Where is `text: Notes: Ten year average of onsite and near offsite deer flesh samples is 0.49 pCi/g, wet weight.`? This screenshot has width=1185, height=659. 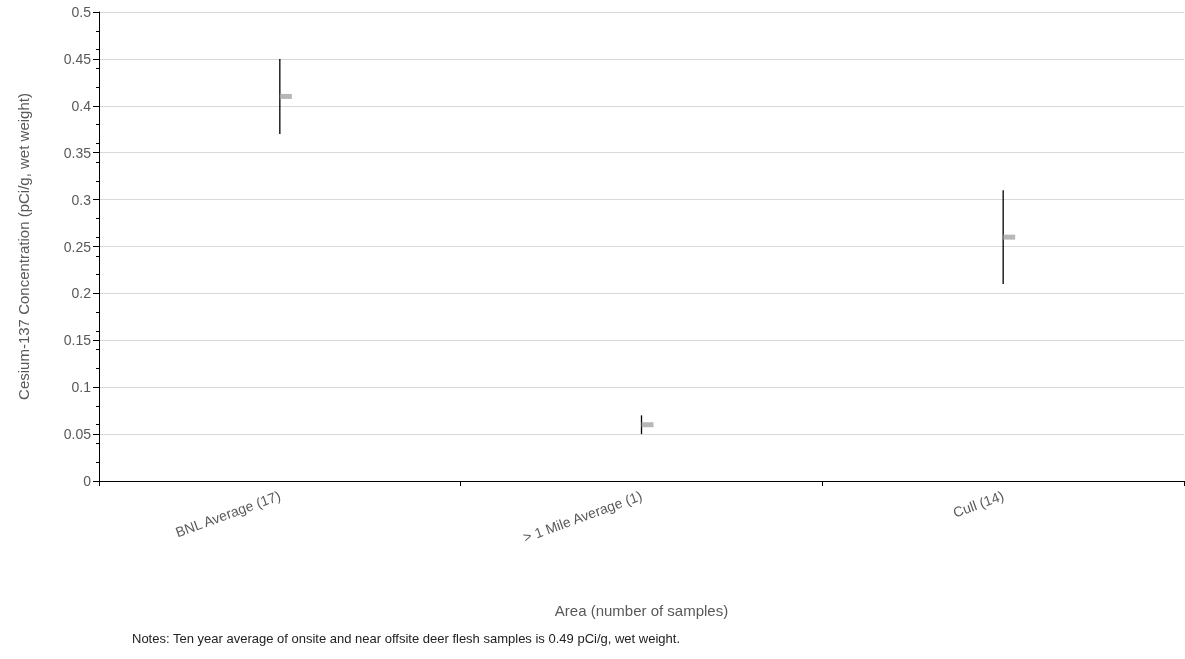
text: Notes: Ten year average of onsite and near offsite deer flesh samples is 0.49 pCi/g, wet weight. is located at coordinates (406, 638).